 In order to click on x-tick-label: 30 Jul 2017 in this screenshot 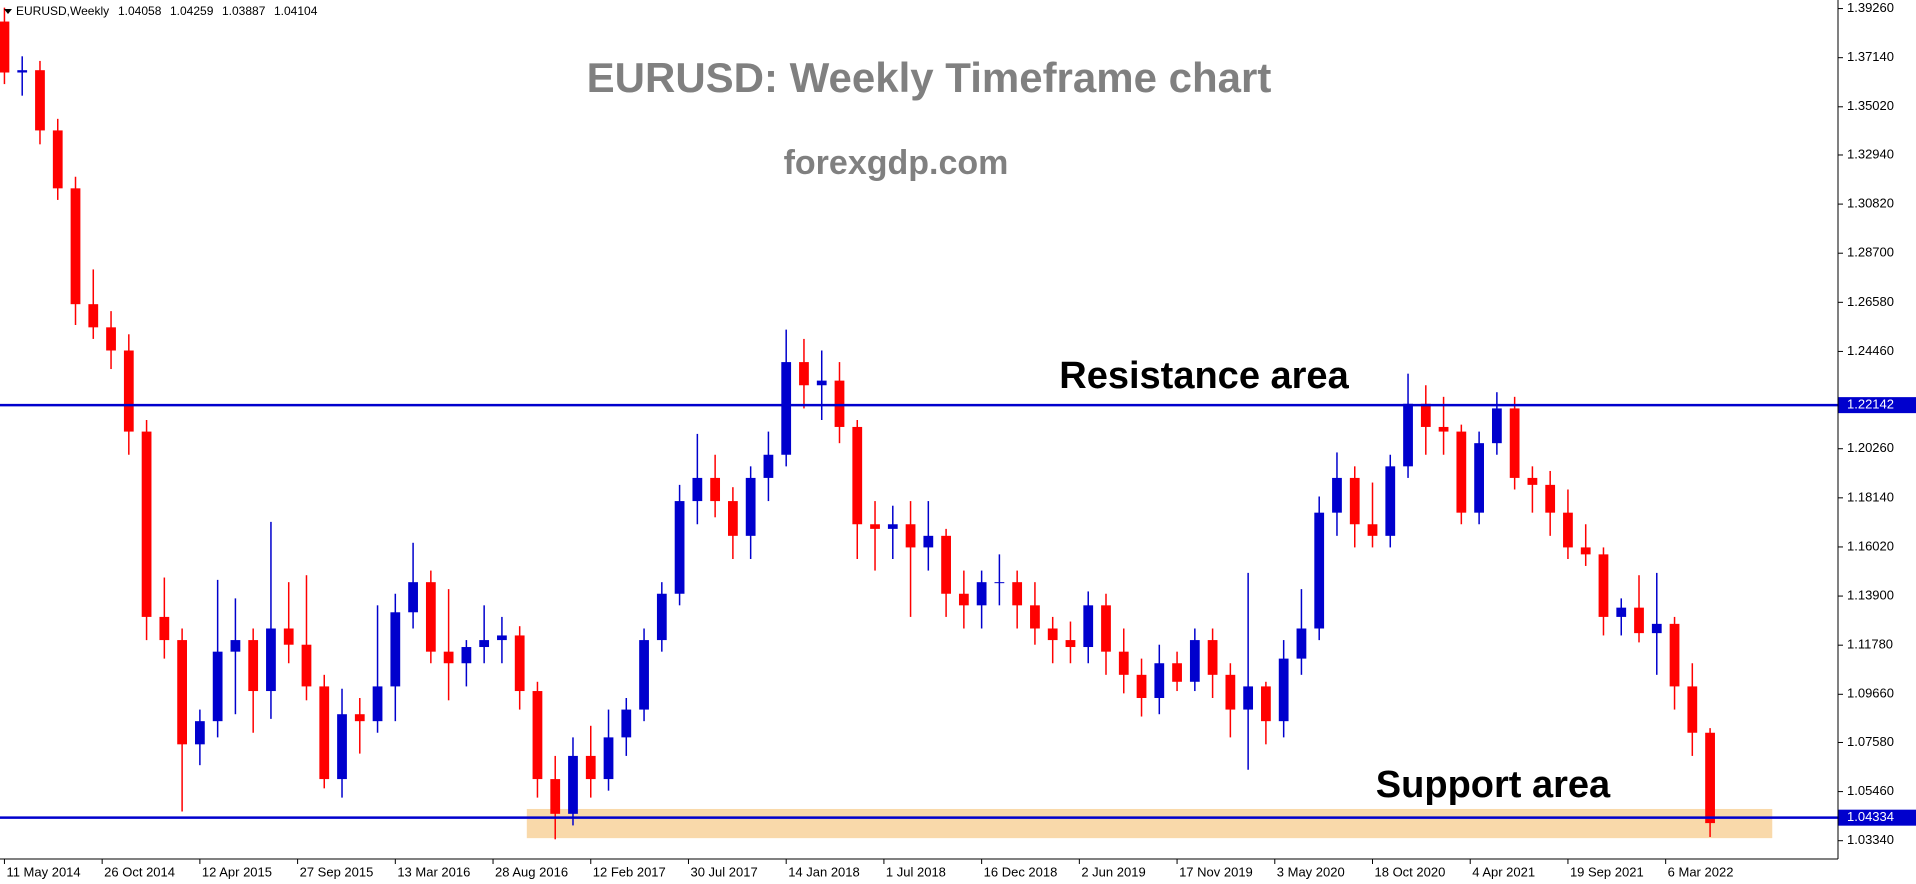, I will do `click(723, 871)`.